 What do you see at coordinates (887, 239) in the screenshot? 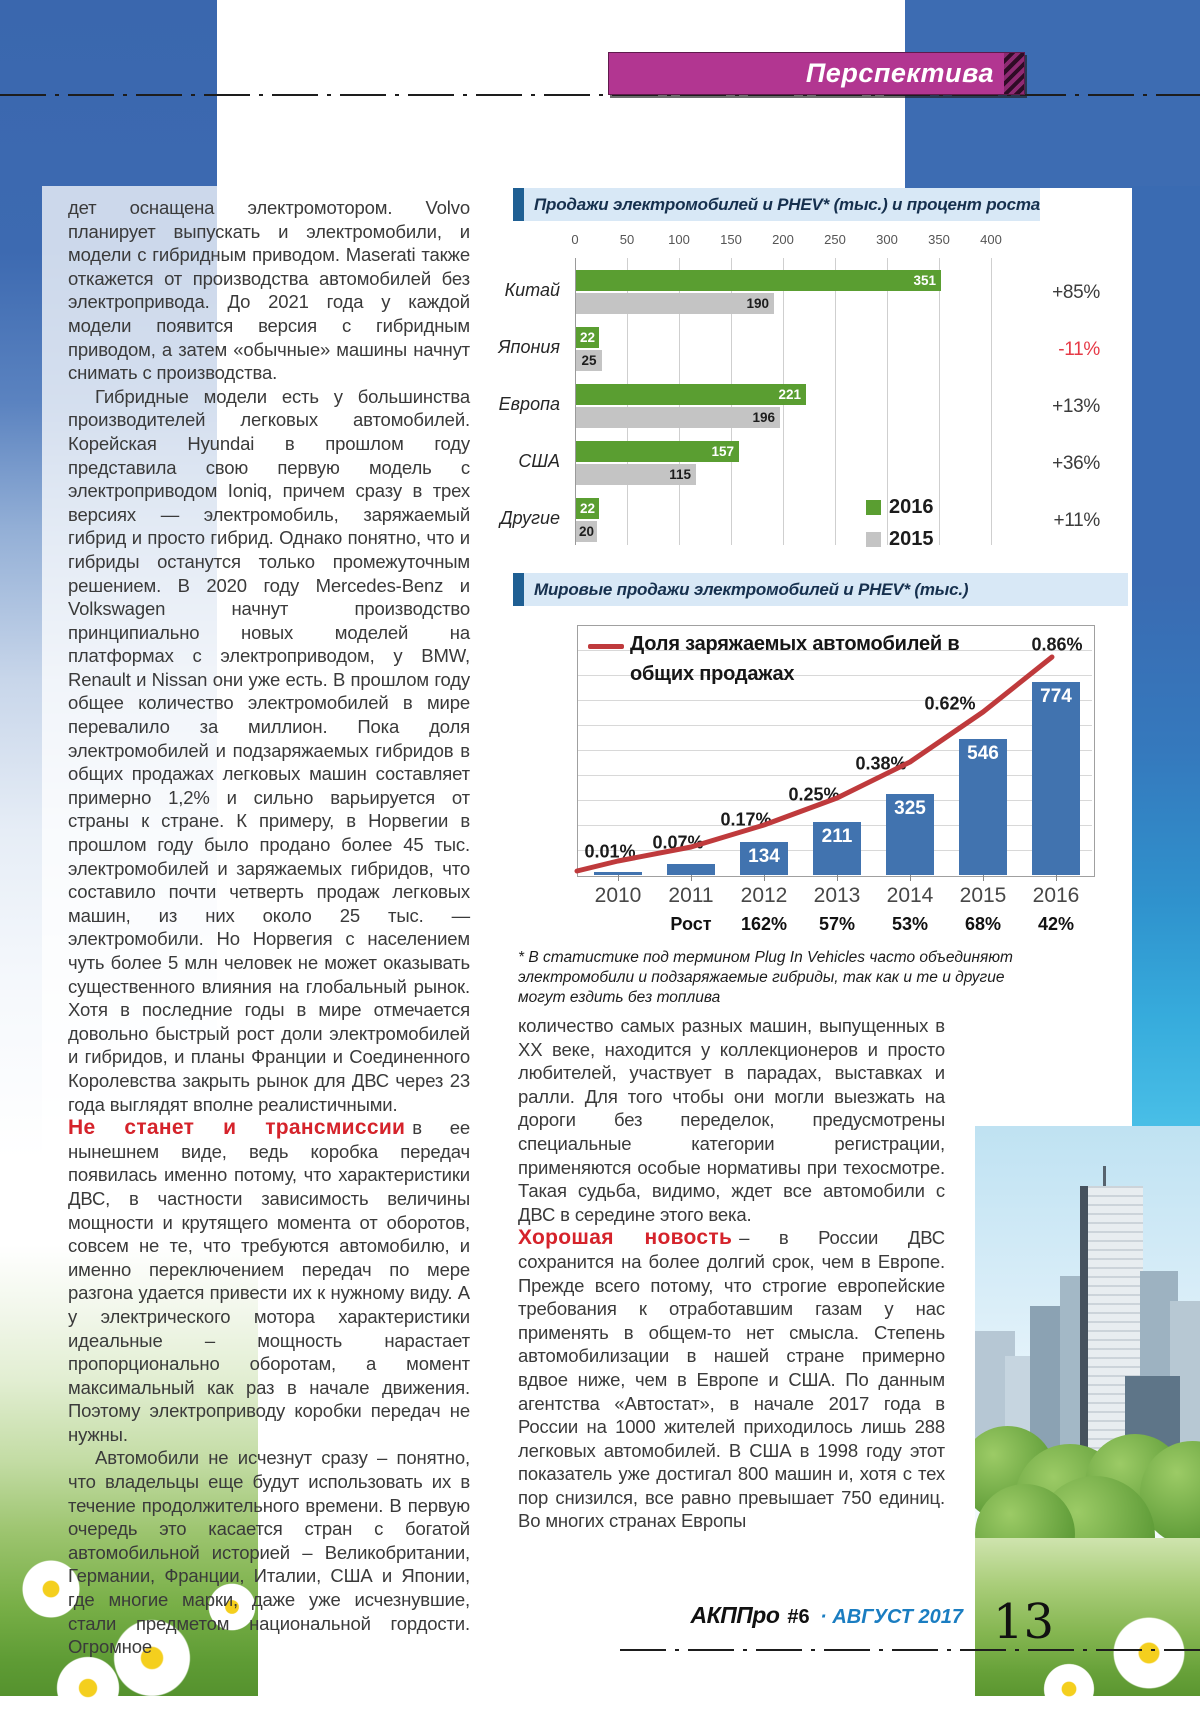
I see `chart1-axis-tick-label: 300` at bounding box center [887, 239].